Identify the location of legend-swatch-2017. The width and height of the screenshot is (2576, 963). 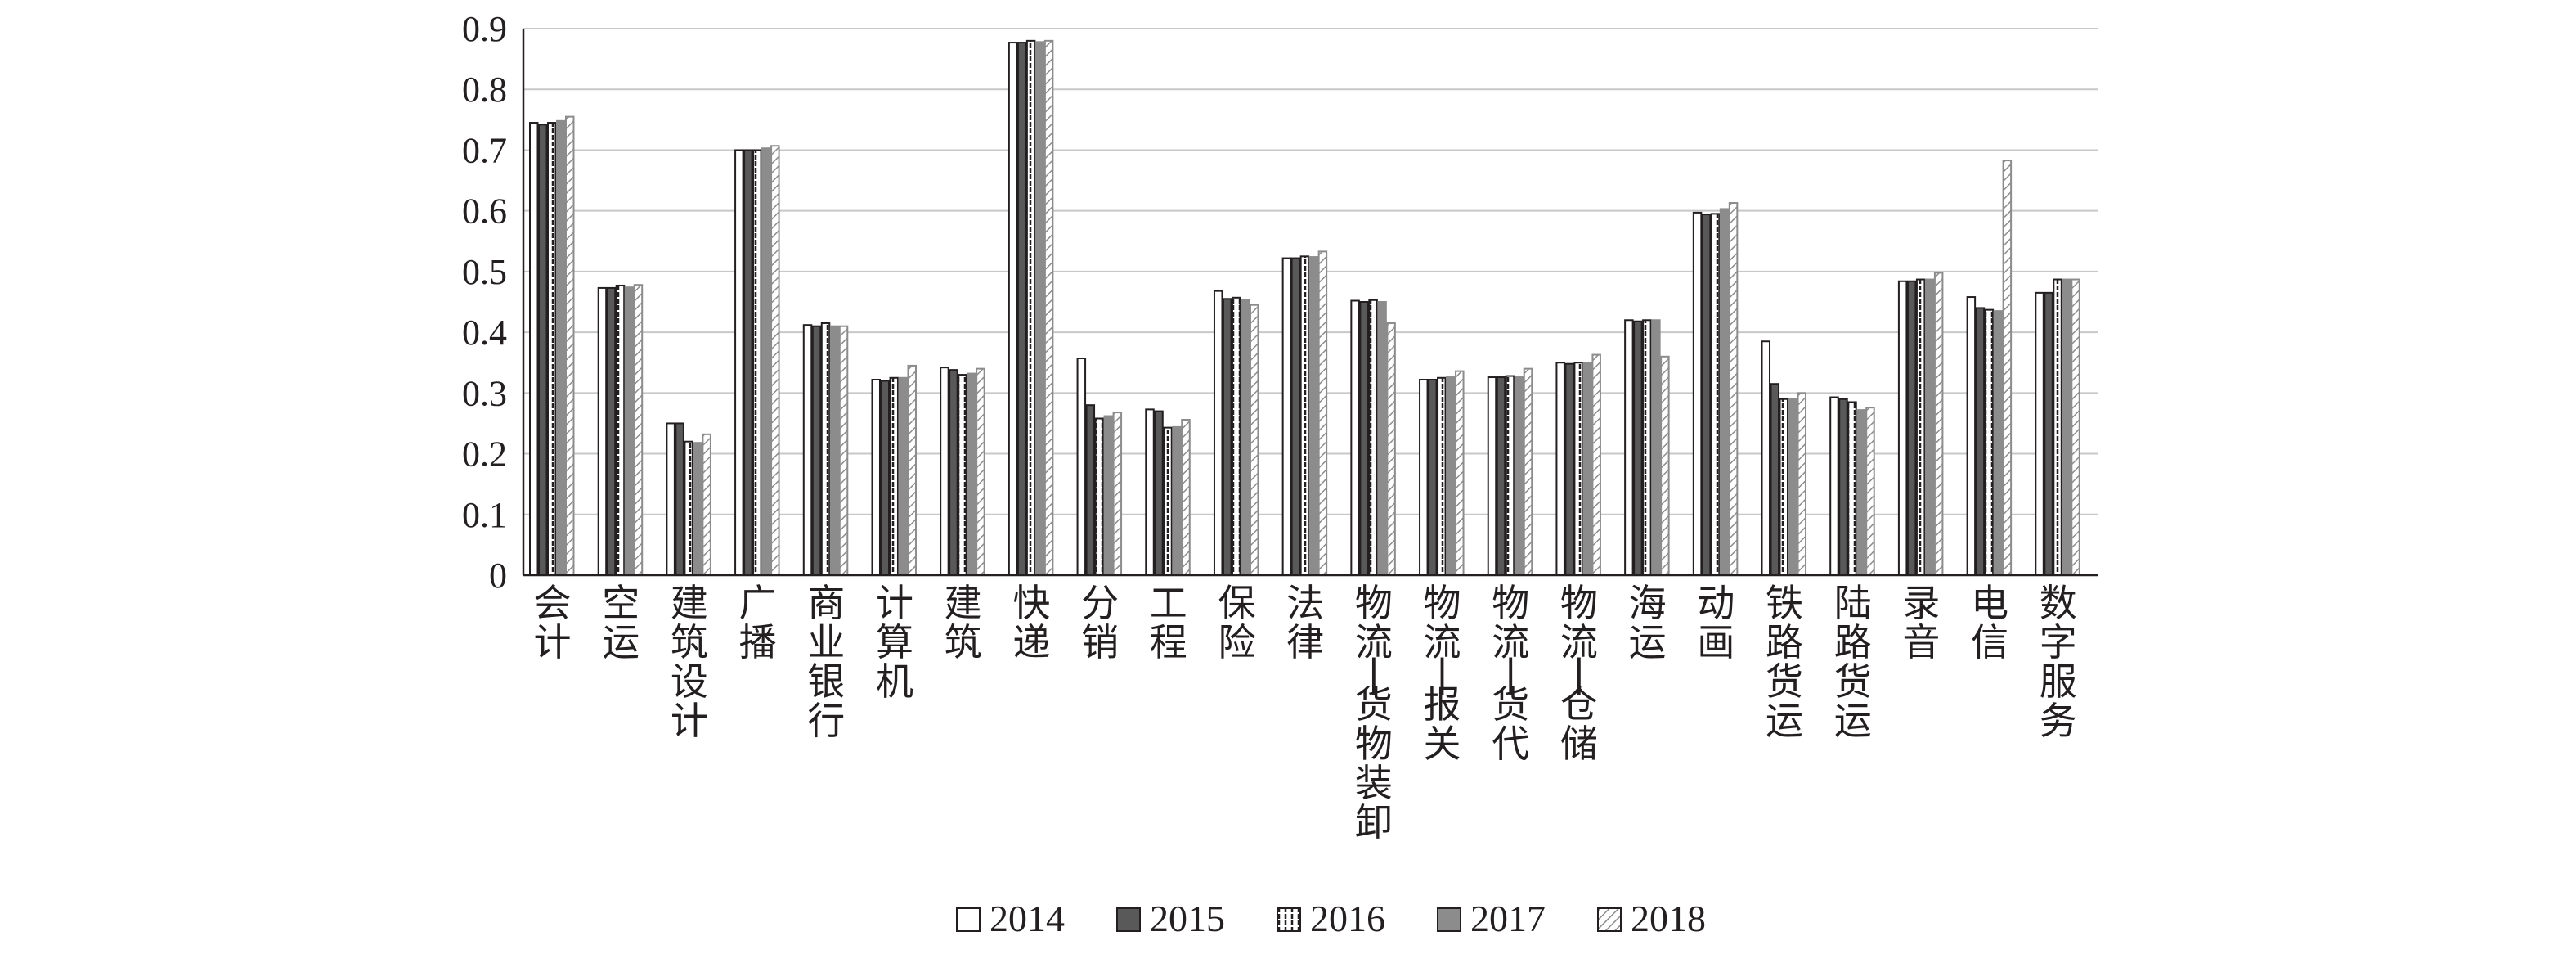
(1449, 920).